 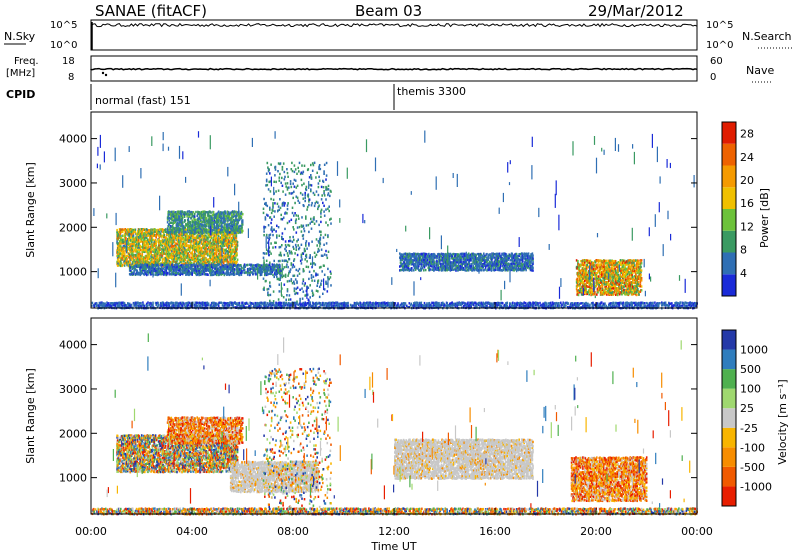 I want to click on nsky-panel: N.Sky 10^5 10^0 10^5 10^0 N.Search, so click(x=398, y=35).